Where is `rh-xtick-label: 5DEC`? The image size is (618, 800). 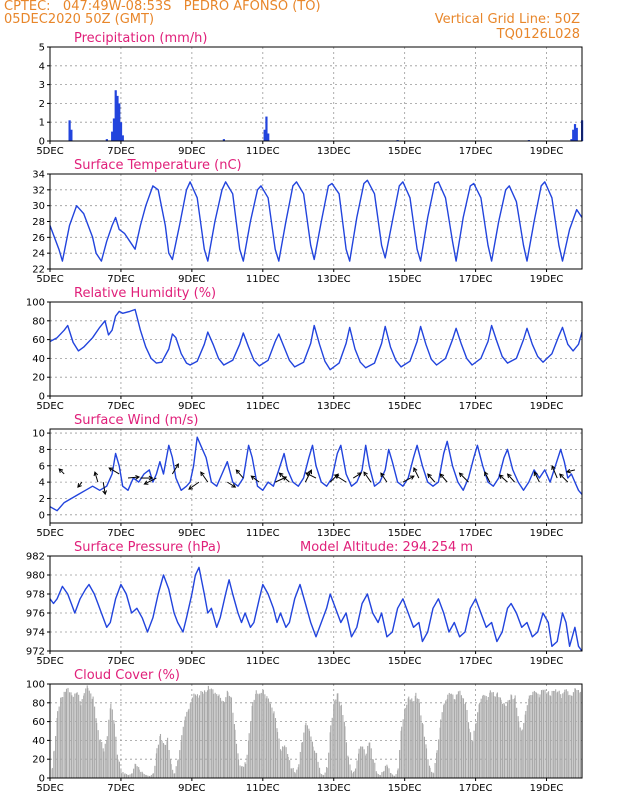
rh-xtick-label: 5DEC is located at coordinates (49, 406).